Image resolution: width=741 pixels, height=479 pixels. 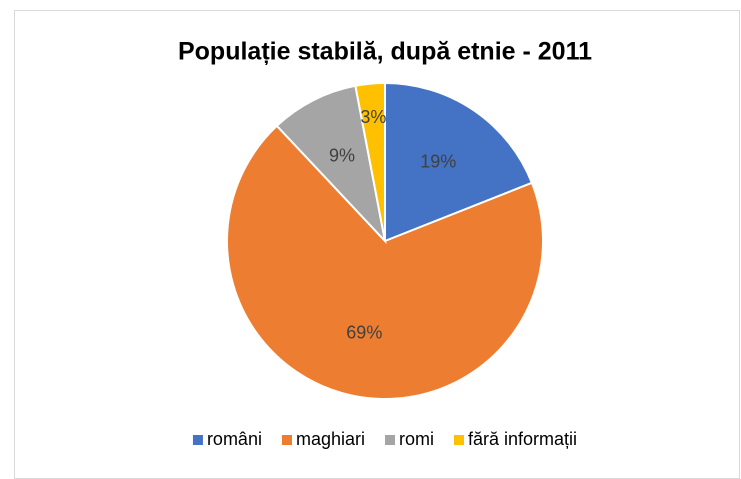 What do you see at coordinates (385, 52) in the screenshot?
I see `chart-title: Populație stabilă, după etnie - 2011` at bounding box center [385, 52].